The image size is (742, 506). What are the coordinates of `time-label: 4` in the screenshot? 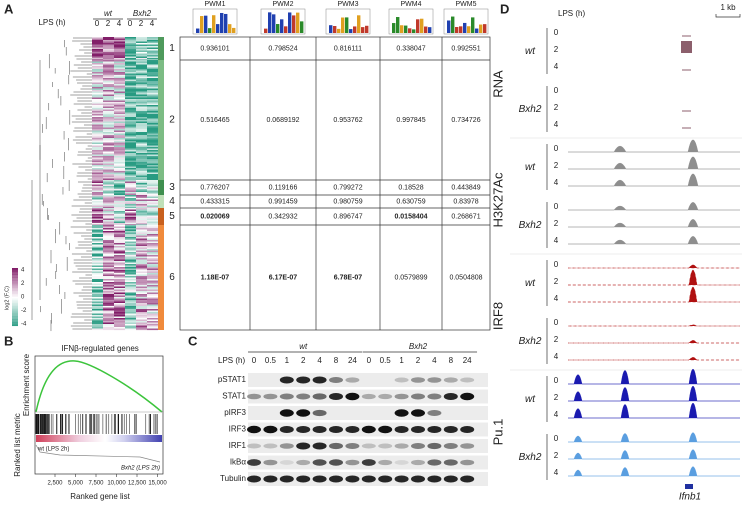 It's located at (152, 23).